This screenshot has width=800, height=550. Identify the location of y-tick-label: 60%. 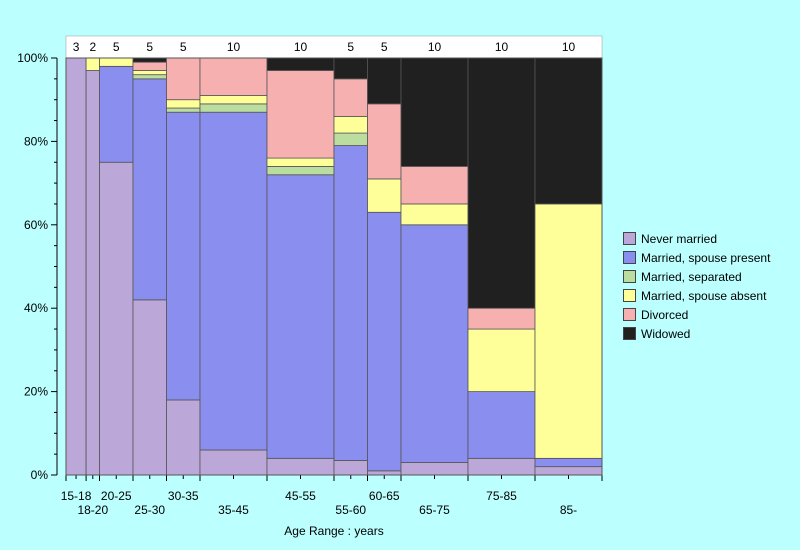
(36, 225).